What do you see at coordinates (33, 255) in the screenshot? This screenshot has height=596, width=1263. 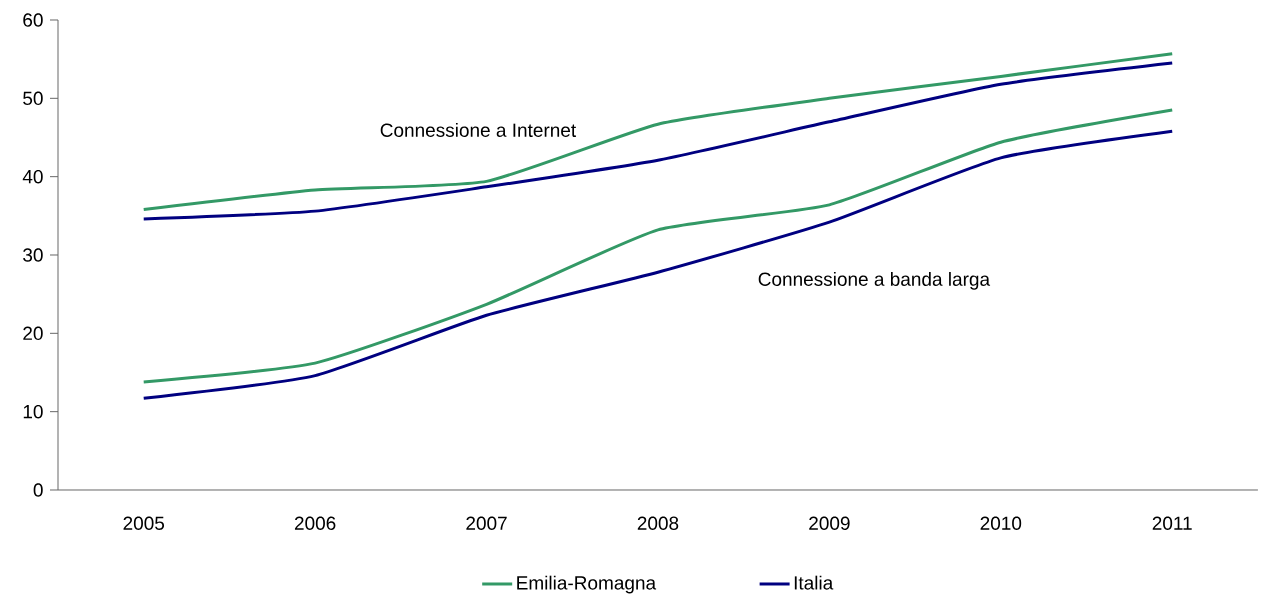 I see `y-tick-label: 30` at bounding box center [33, 255].